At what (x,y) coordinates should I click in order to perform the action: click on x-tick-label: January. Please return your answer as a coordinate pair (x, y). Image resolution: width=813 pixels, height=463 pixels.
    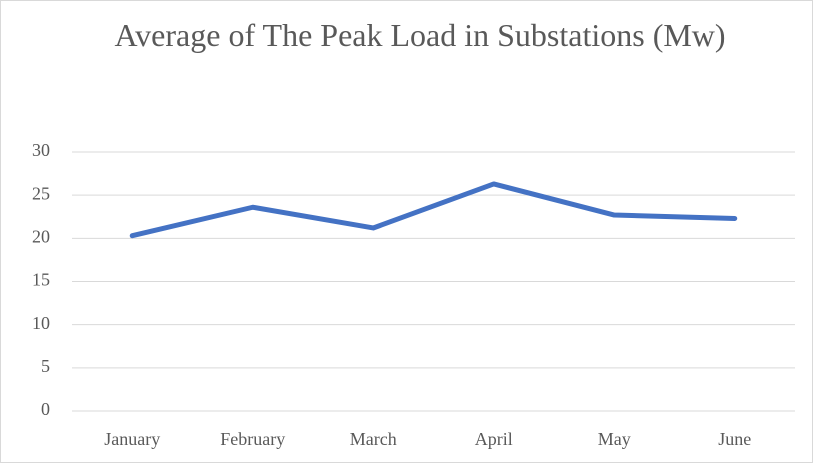
    Looking at the image, I should click on (132, 439).